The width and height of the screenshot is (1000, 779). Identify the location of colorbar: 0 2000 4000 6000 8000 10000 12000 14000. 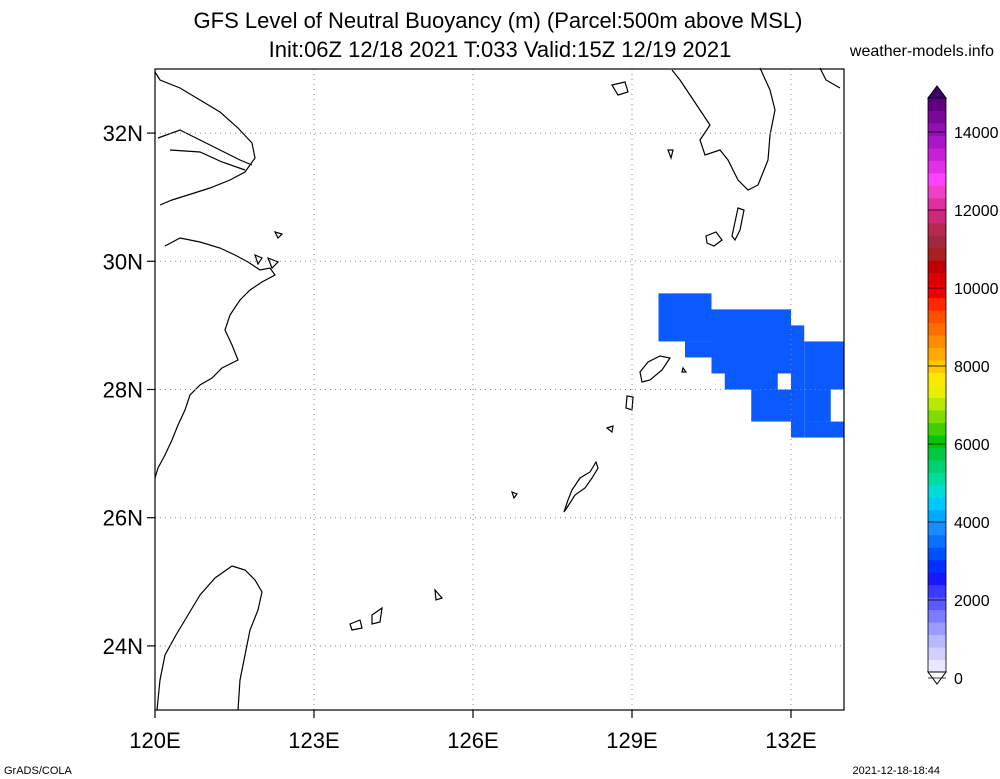
(963, 386).